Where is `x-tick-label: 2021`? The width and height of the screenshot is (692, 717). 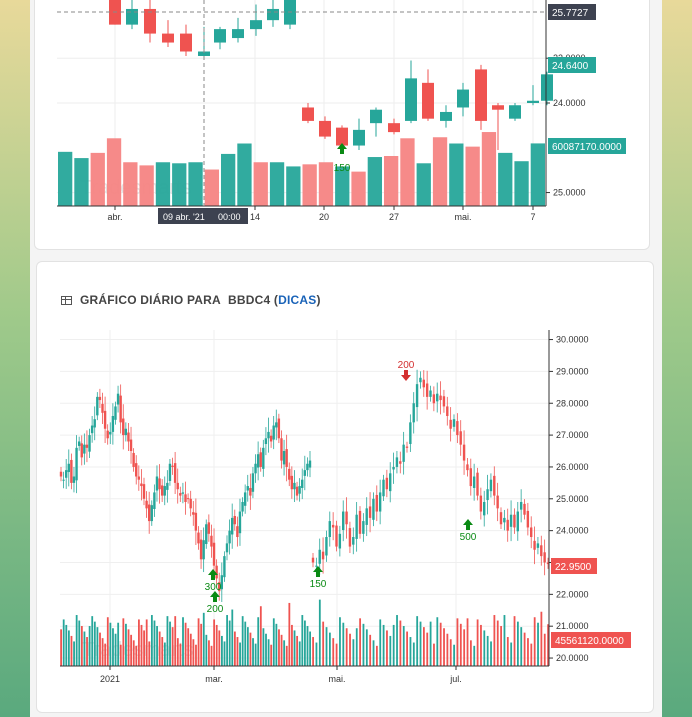 x-tick-label: 2021 is located at coordinates (110, 679).